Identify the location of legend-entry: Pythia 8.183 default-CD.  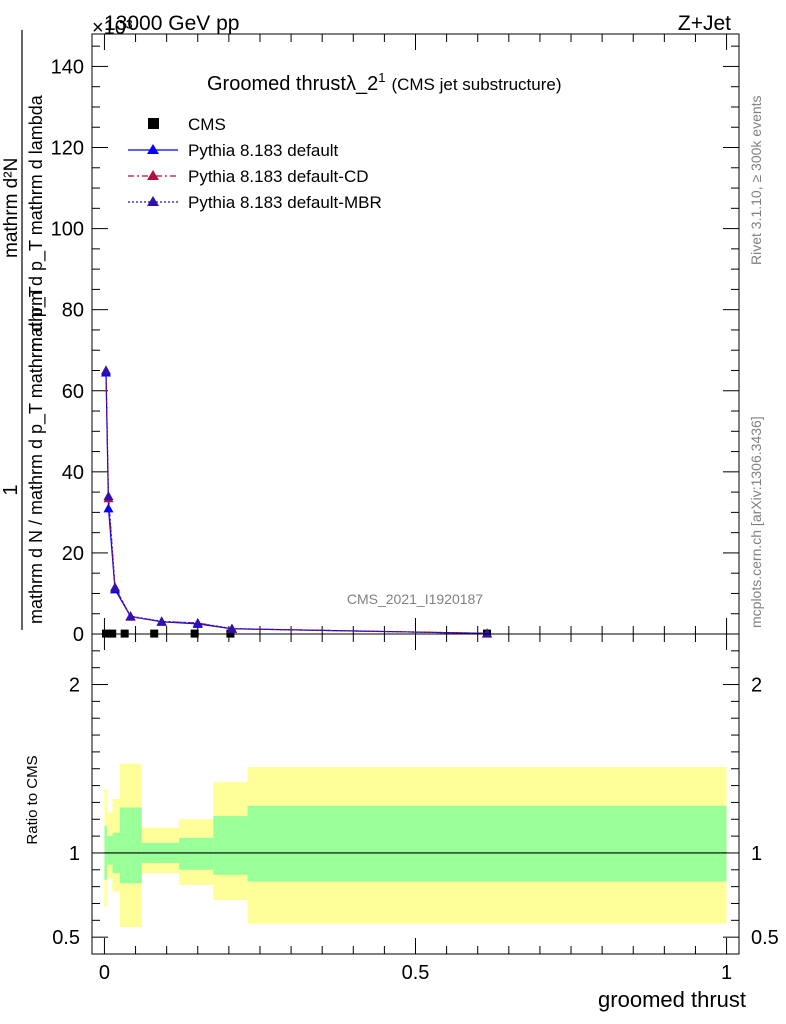
(248, 176).